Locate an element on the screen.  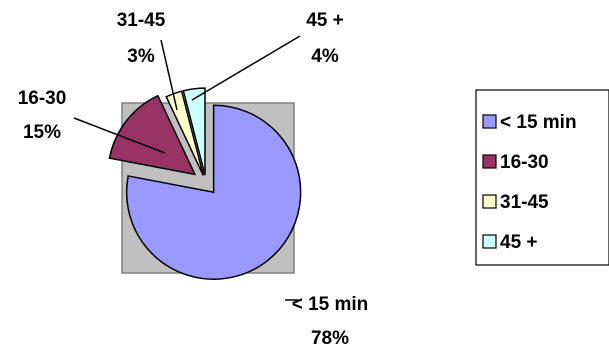
legend-label: 31-45 is located at coordinates (524, 202).